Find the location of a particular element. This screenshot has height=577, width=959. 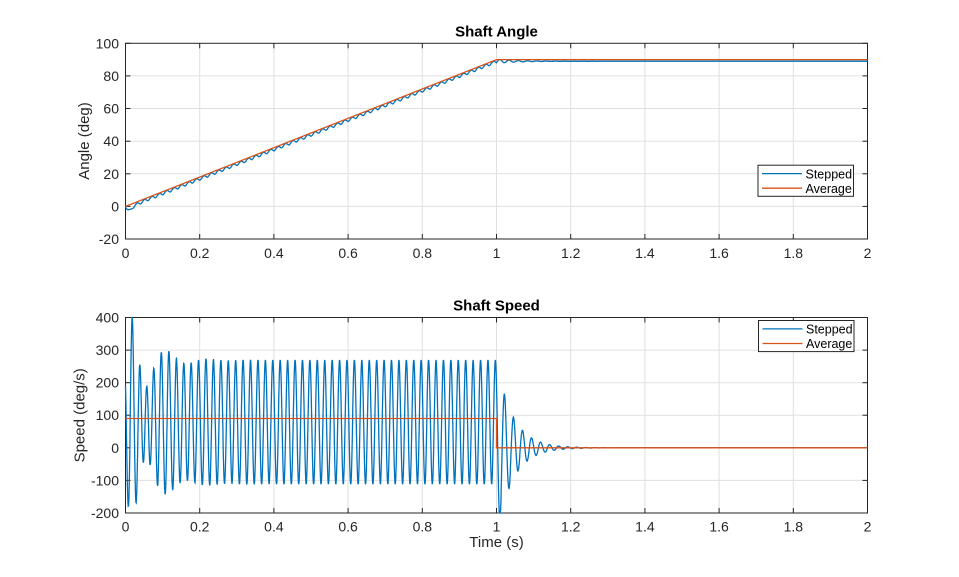

svg-text: 60 is located at coordinates (111, 109).